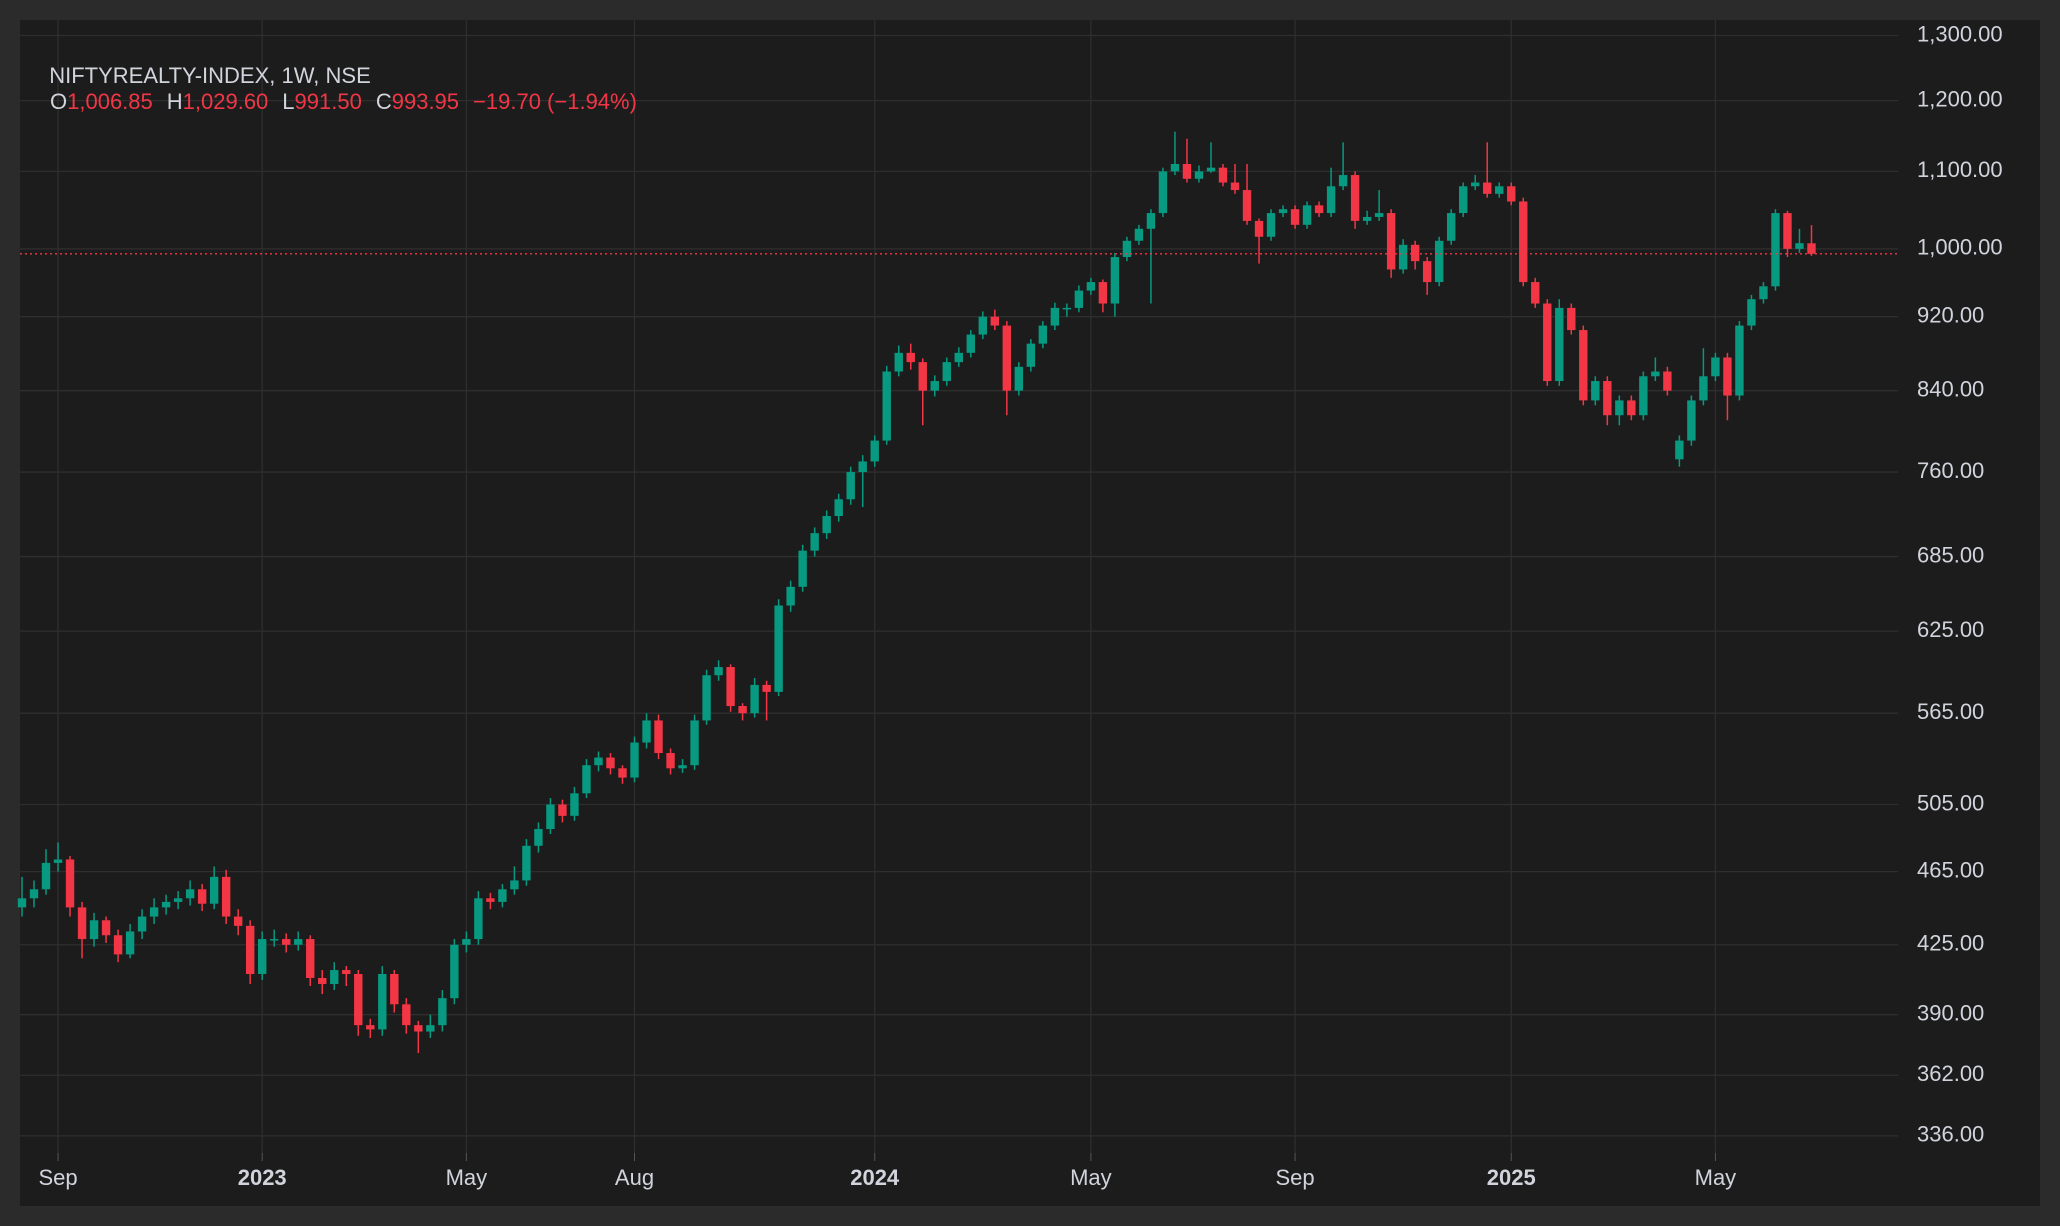 This screenshot has width=2060, height=1226. Describe the element at coordinates (1950, 629) in the screenshot. I see `y-tick-label: 625.00` at that location.